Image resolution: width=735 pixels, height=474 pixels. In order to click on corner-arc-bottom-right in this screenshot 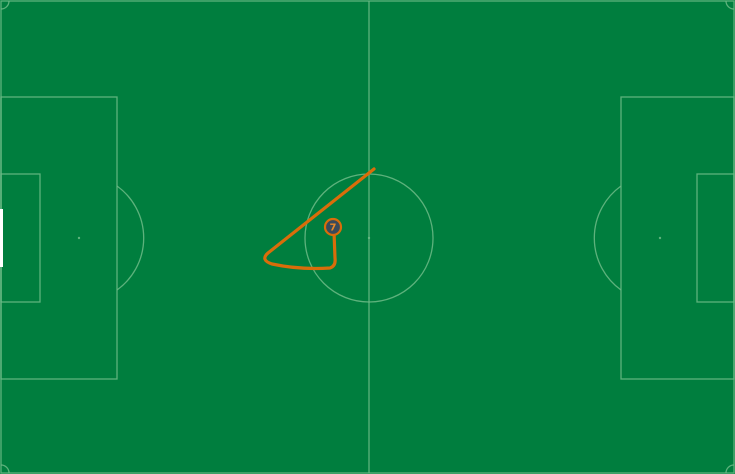, I will do `click(730, 469)`.